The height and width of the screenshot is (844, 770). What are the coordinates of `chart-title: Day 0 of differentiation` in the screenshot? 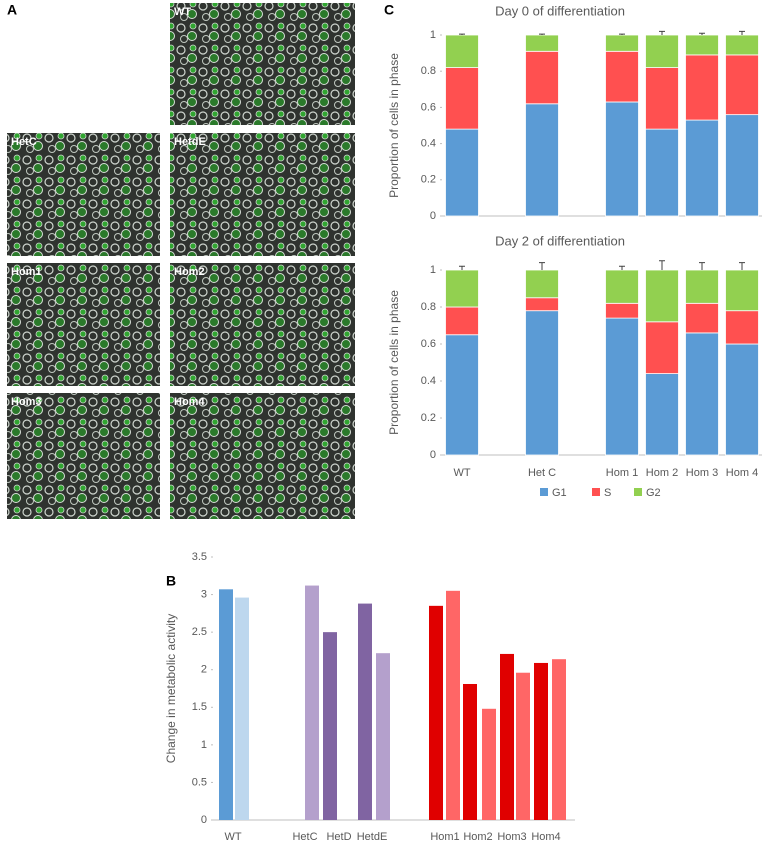 It's located at (560, 10).